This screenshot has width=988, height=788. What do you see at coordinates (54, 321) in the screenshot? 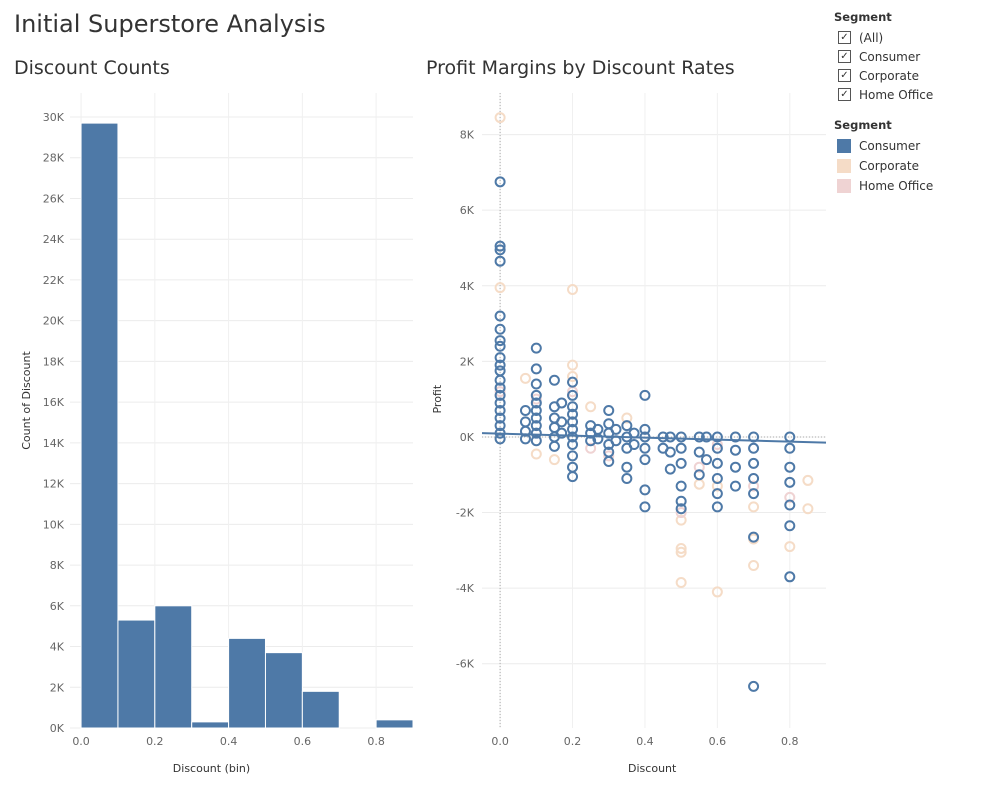
I see `y-tick-label: 20K` at bounding box center [54, 321].